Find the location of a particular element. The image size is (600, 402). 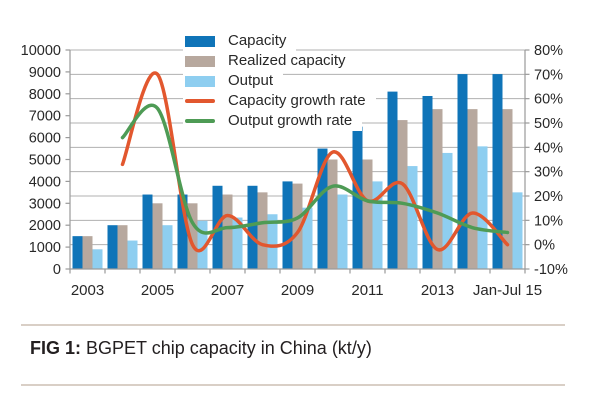

right-axis-label: 70% is located at coordinates (548, 75).